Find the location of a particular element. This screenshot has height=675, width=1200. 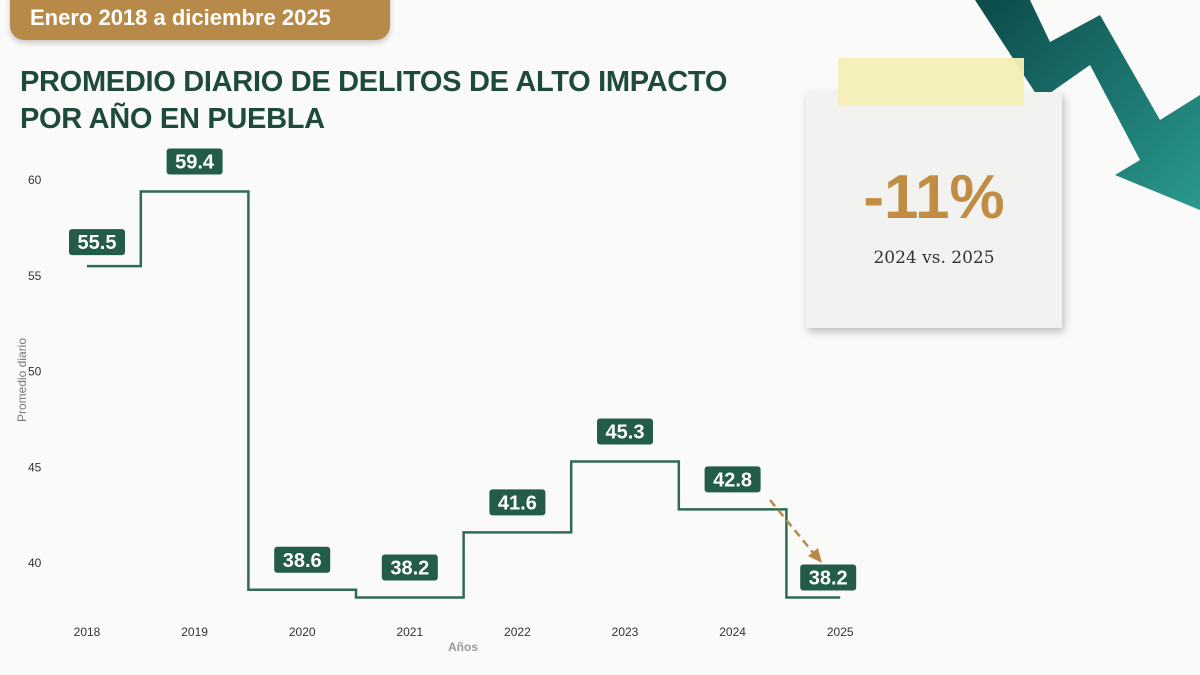

x-tick-label: 2022 is located at coordinates (517, 632).